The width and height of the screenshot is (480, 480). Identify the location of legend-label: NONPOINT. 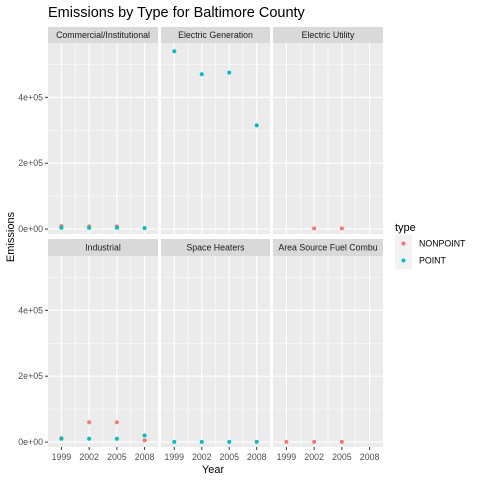
(442, 244).